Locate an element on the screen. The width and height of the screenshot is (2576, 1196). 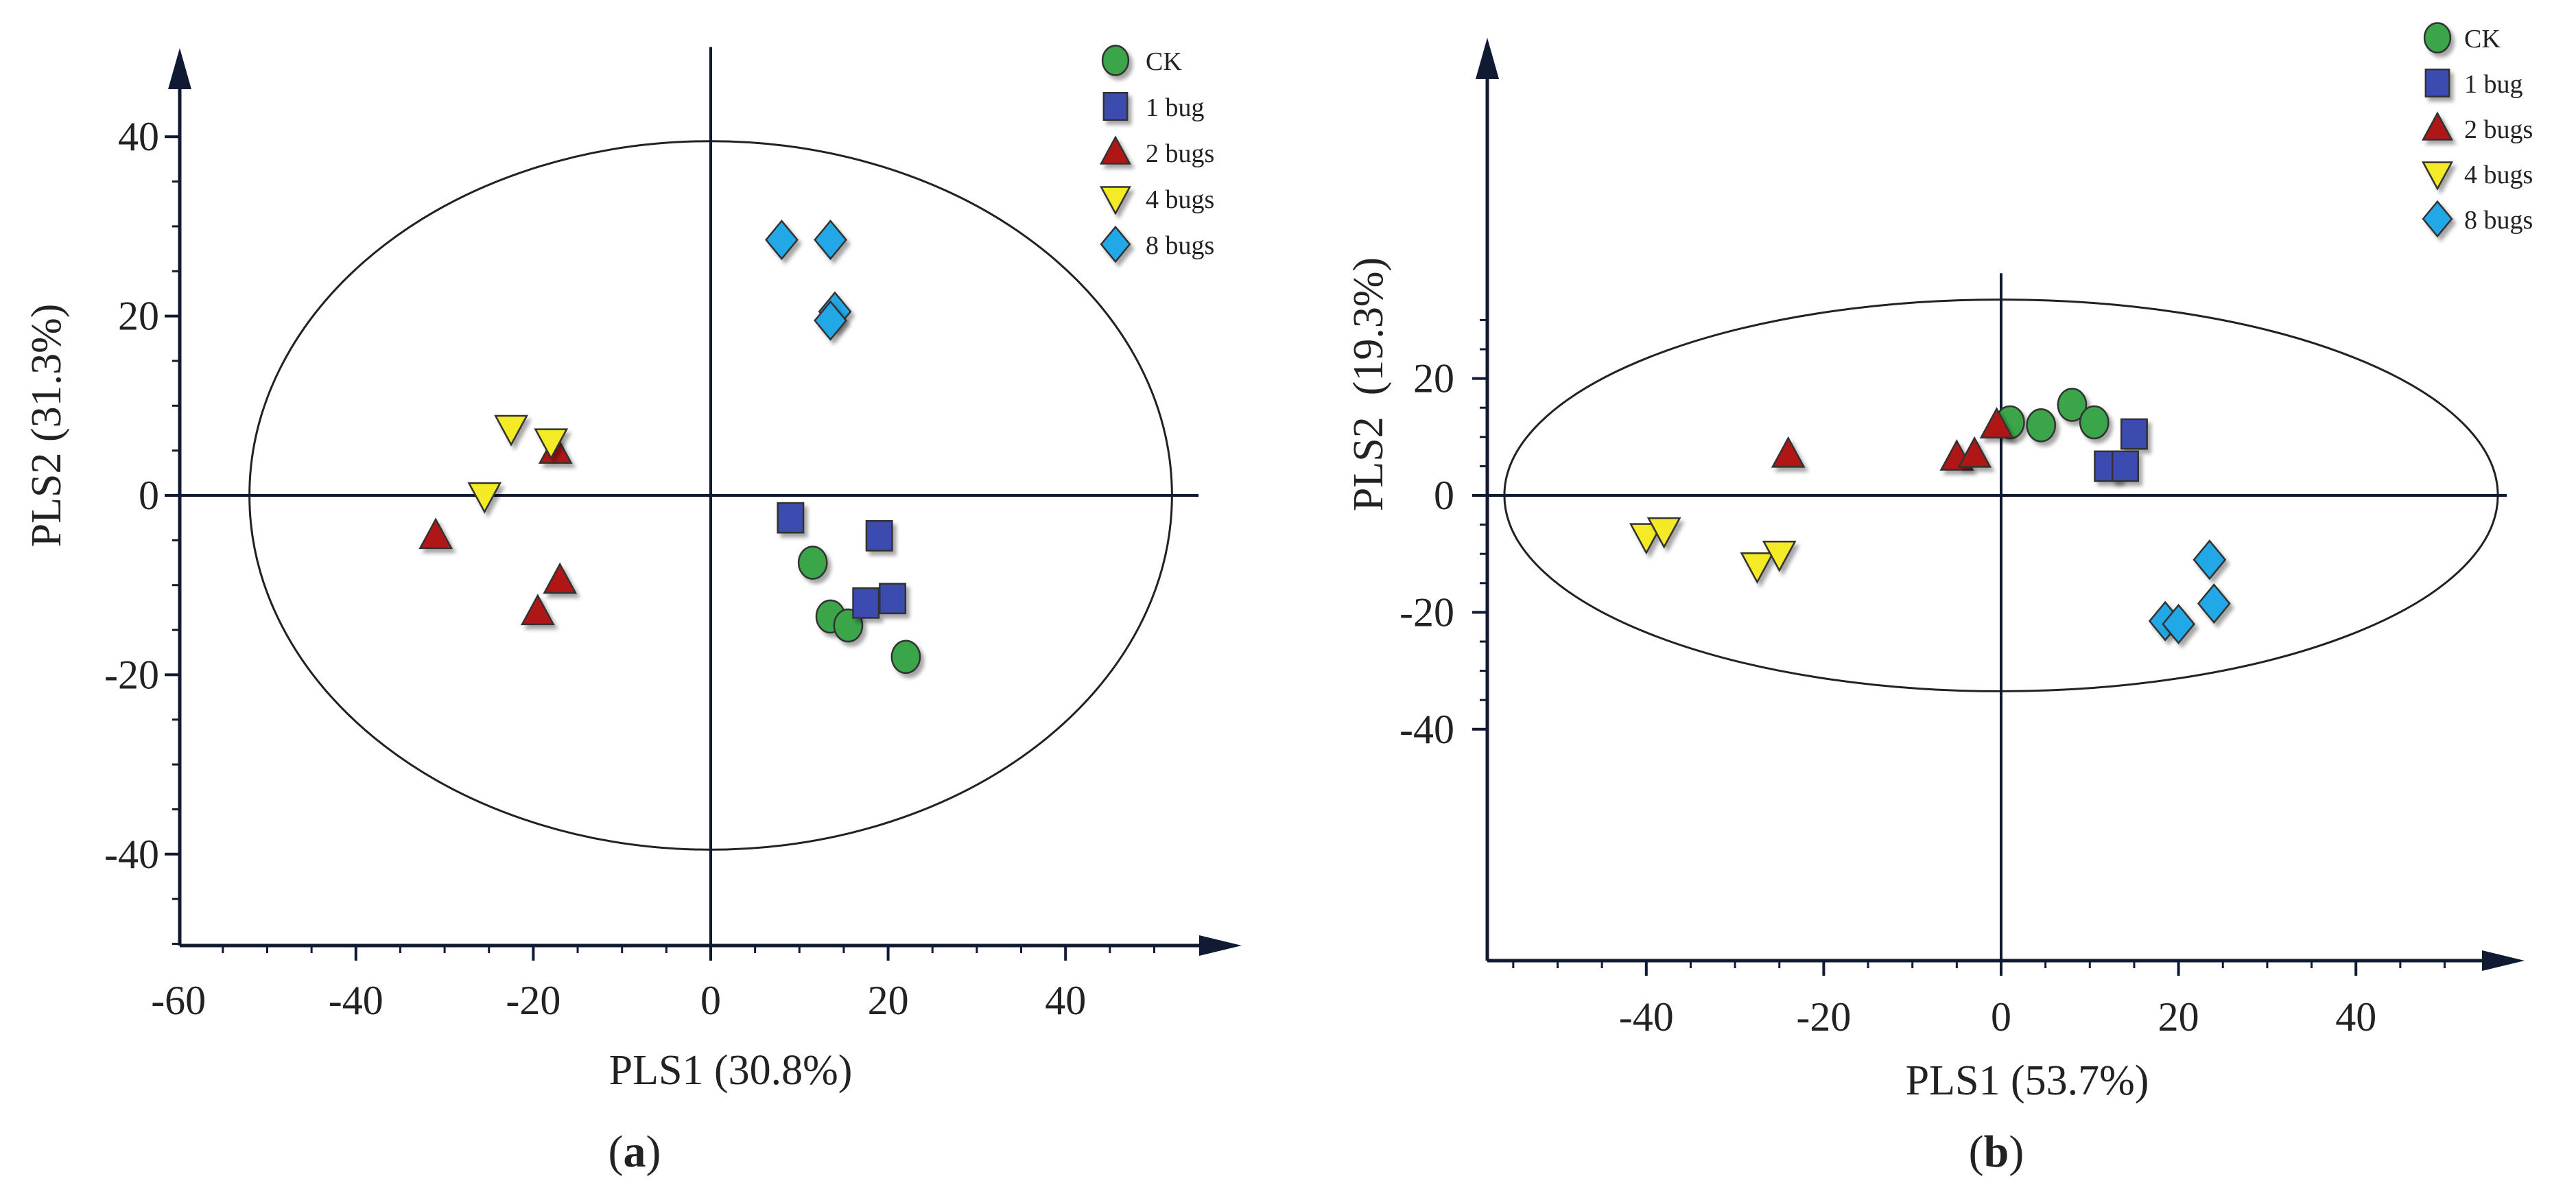
x-tick-label: -60 is located at coordinates (178, 1001).